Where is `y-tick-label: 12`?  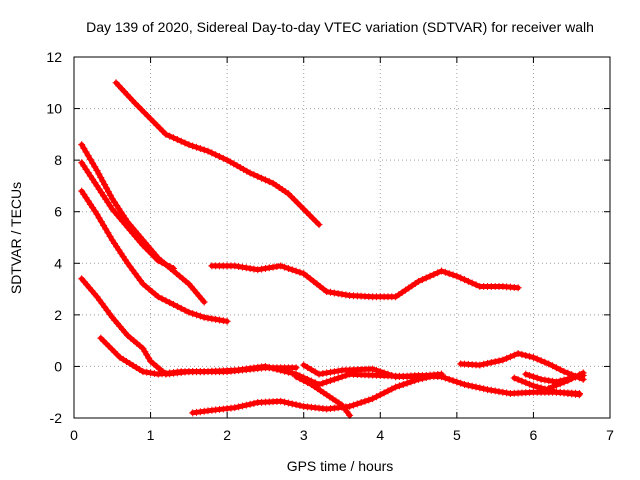 y-tick-label: 12 is located at coordinates (54, 57).